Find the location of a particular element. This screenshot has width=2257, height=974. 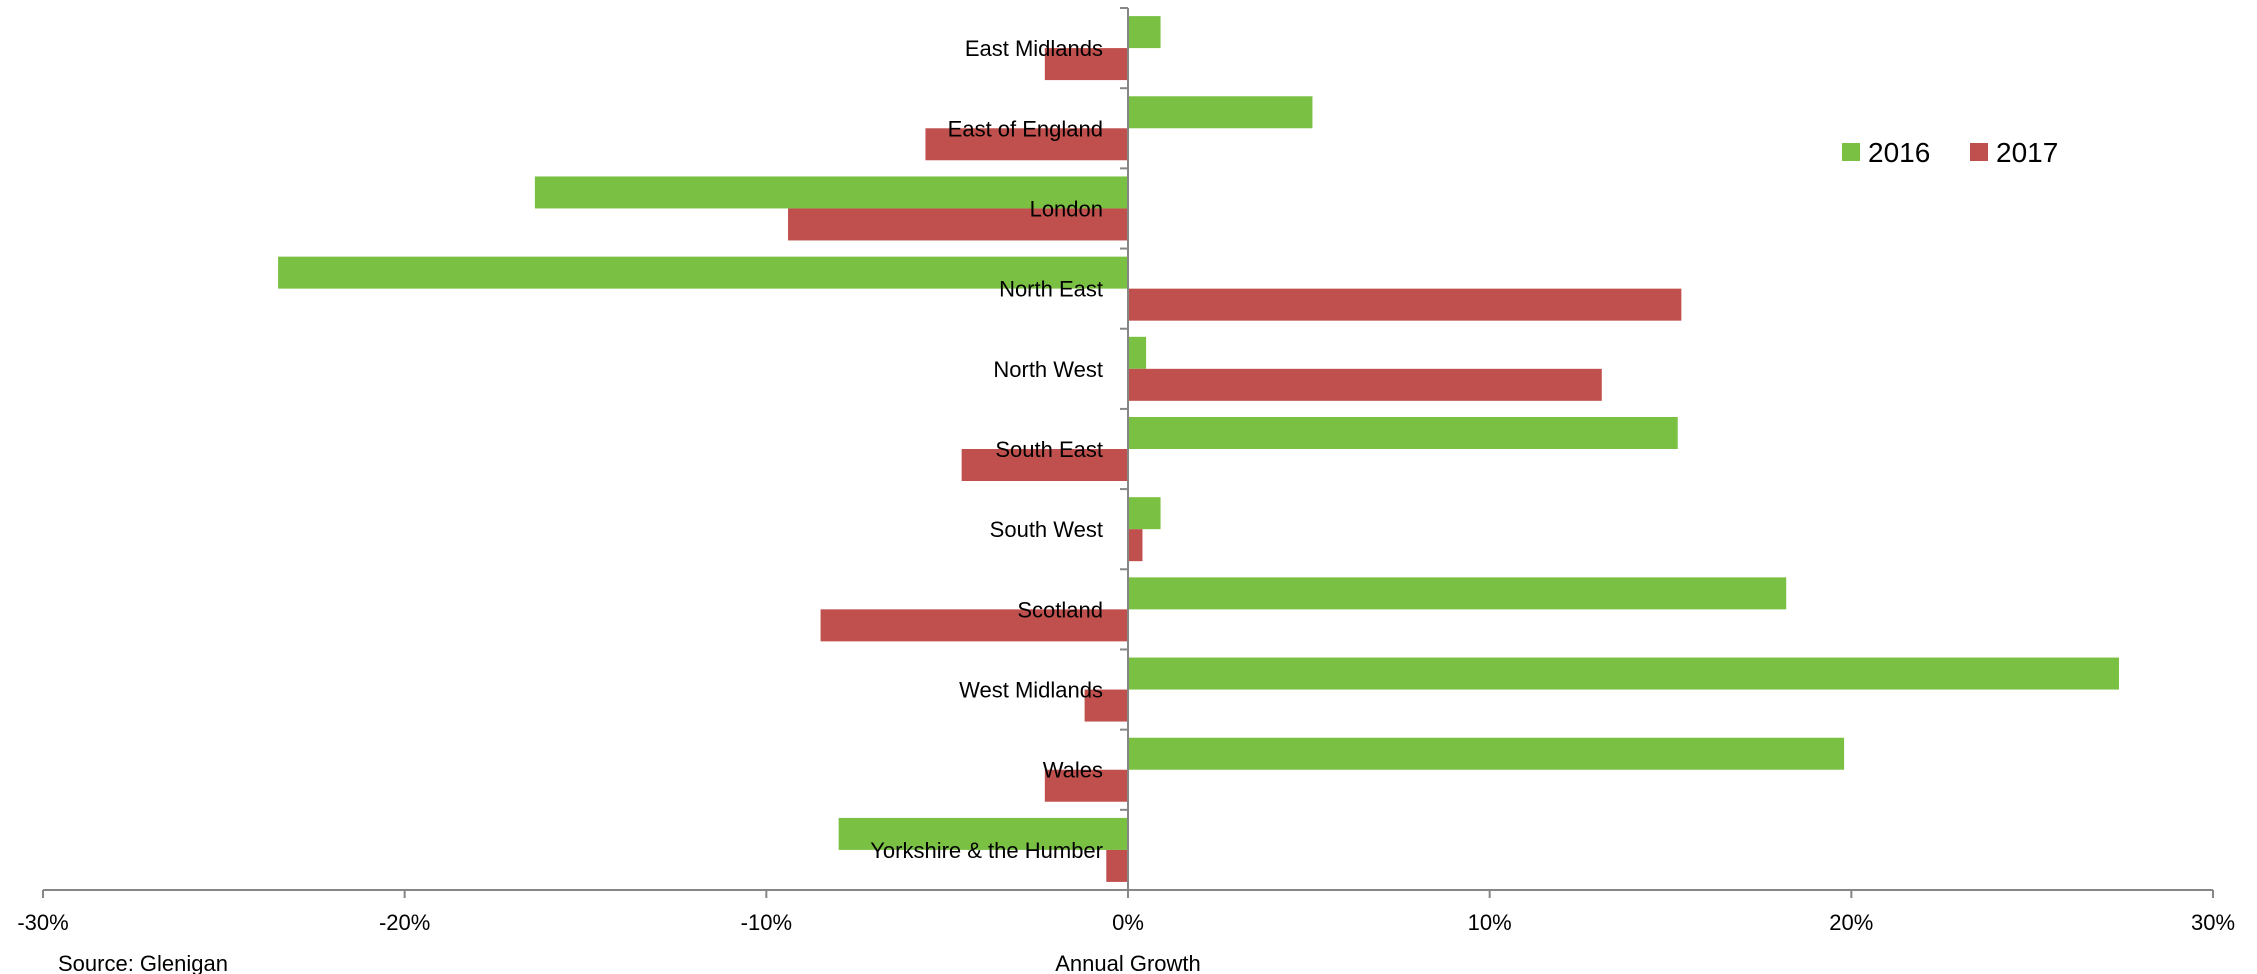

category-label: East of England is located at coordinates (1025, 128).